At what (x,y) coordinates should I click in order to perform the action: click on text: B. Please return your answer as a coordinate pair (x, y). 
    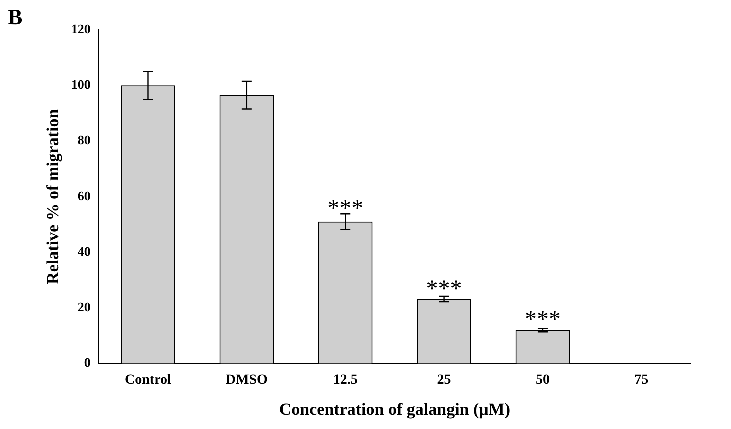
    Looking at the image, I should click on (15, 17).